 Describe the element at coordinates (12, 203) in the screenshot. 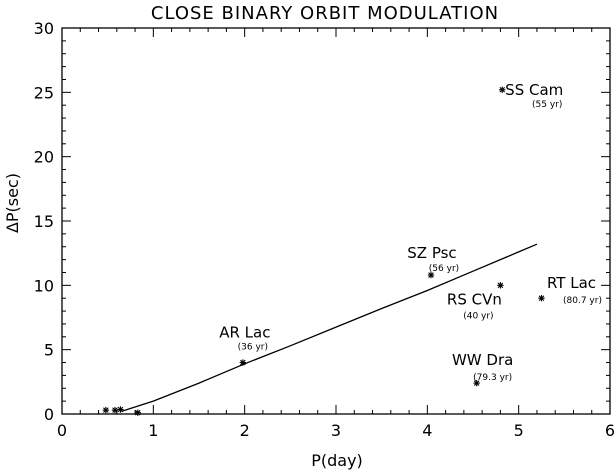

I see `y-axis-title: ΔP(sec)` at that location.